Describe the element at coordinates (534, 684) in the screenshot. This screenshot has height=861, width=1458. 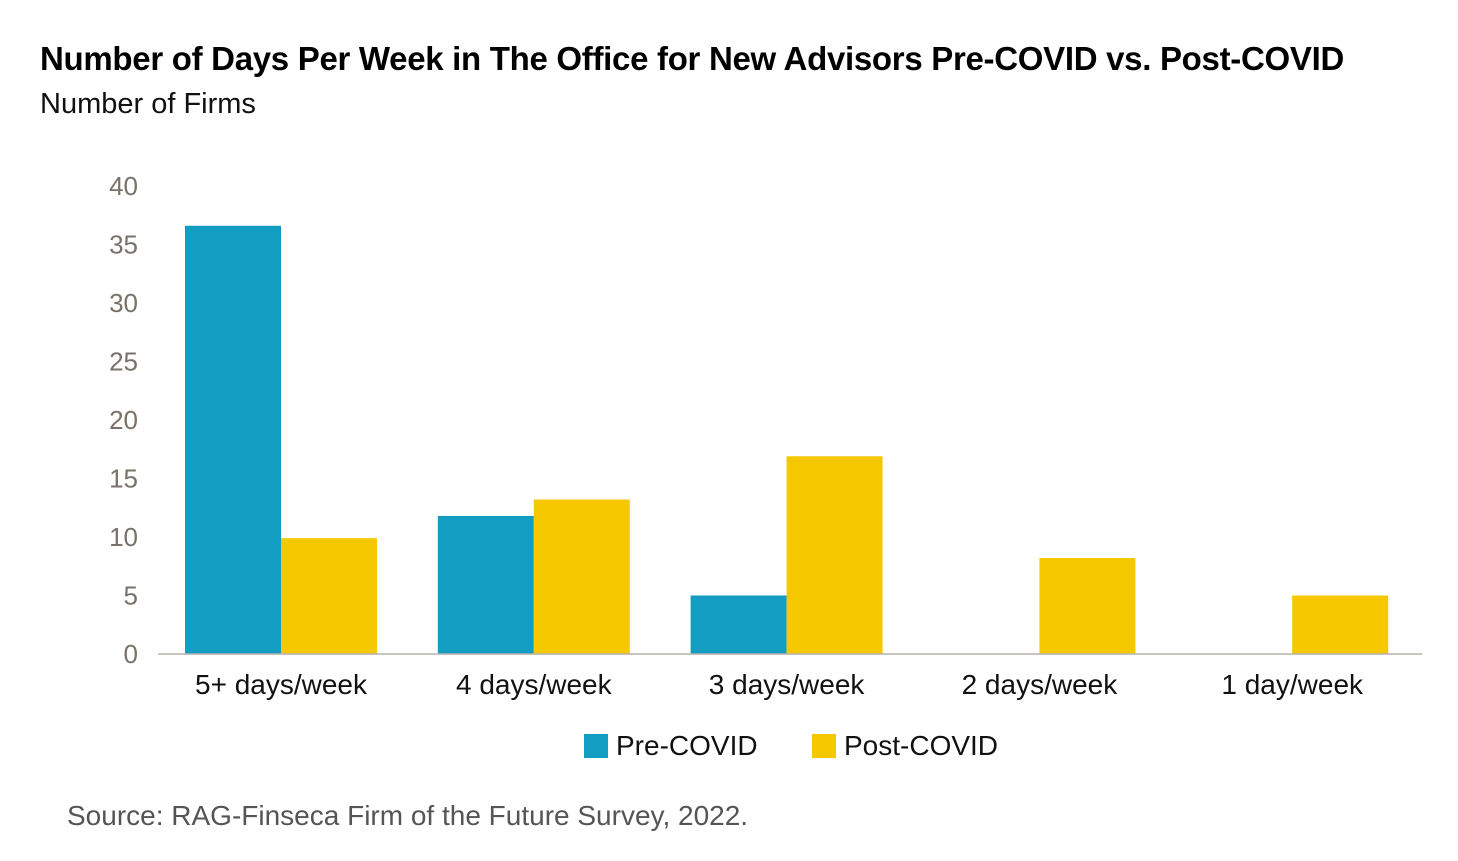
I see `x-category-label: 4 days/week` at that location.